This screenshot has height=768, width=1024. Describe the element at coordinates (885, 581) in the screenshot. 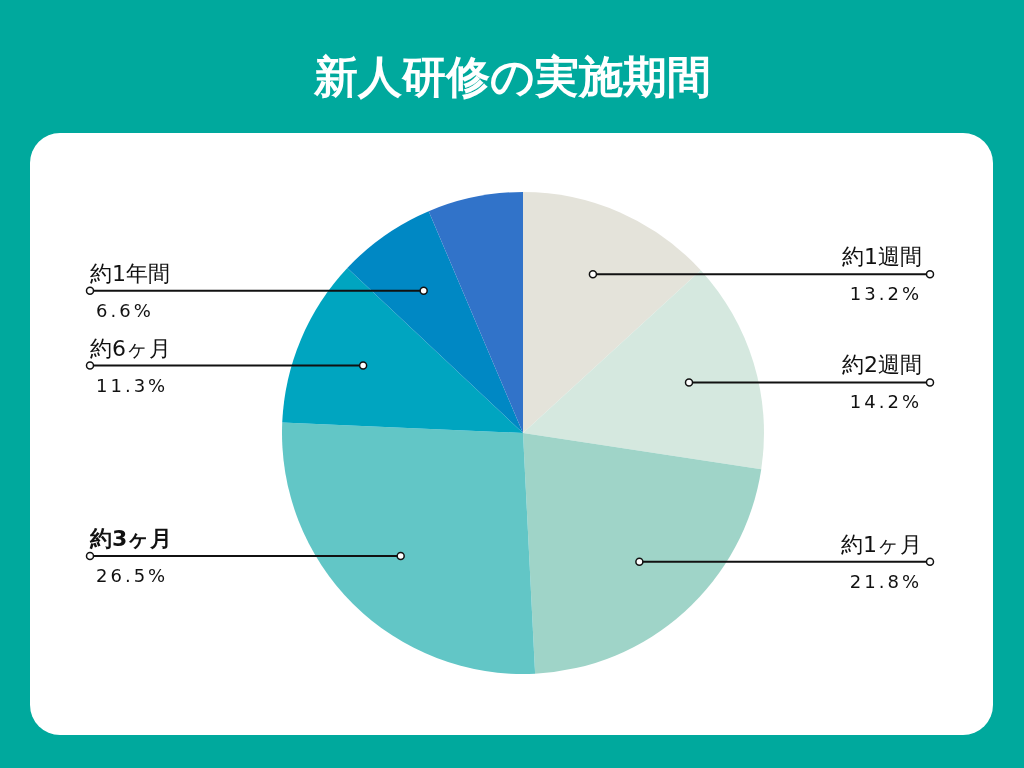

I see `data-label: 21.8%` at that location.